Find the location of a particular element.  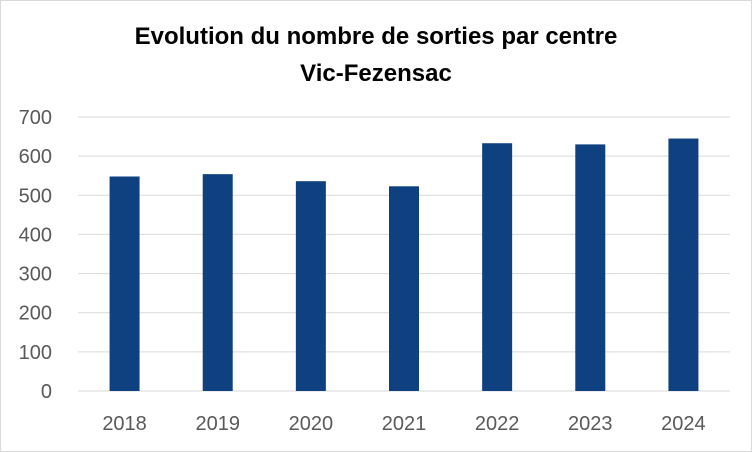

bar-2023 is located at coordinates (590, 267).